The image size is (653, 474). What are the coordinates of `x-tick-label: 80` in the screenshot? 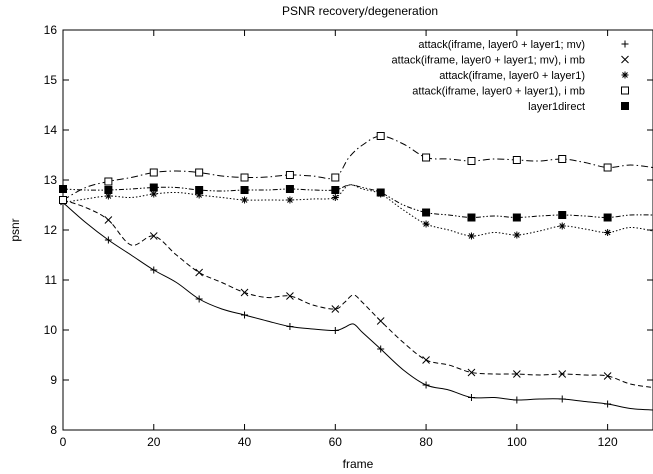 It's located at (426, 442).